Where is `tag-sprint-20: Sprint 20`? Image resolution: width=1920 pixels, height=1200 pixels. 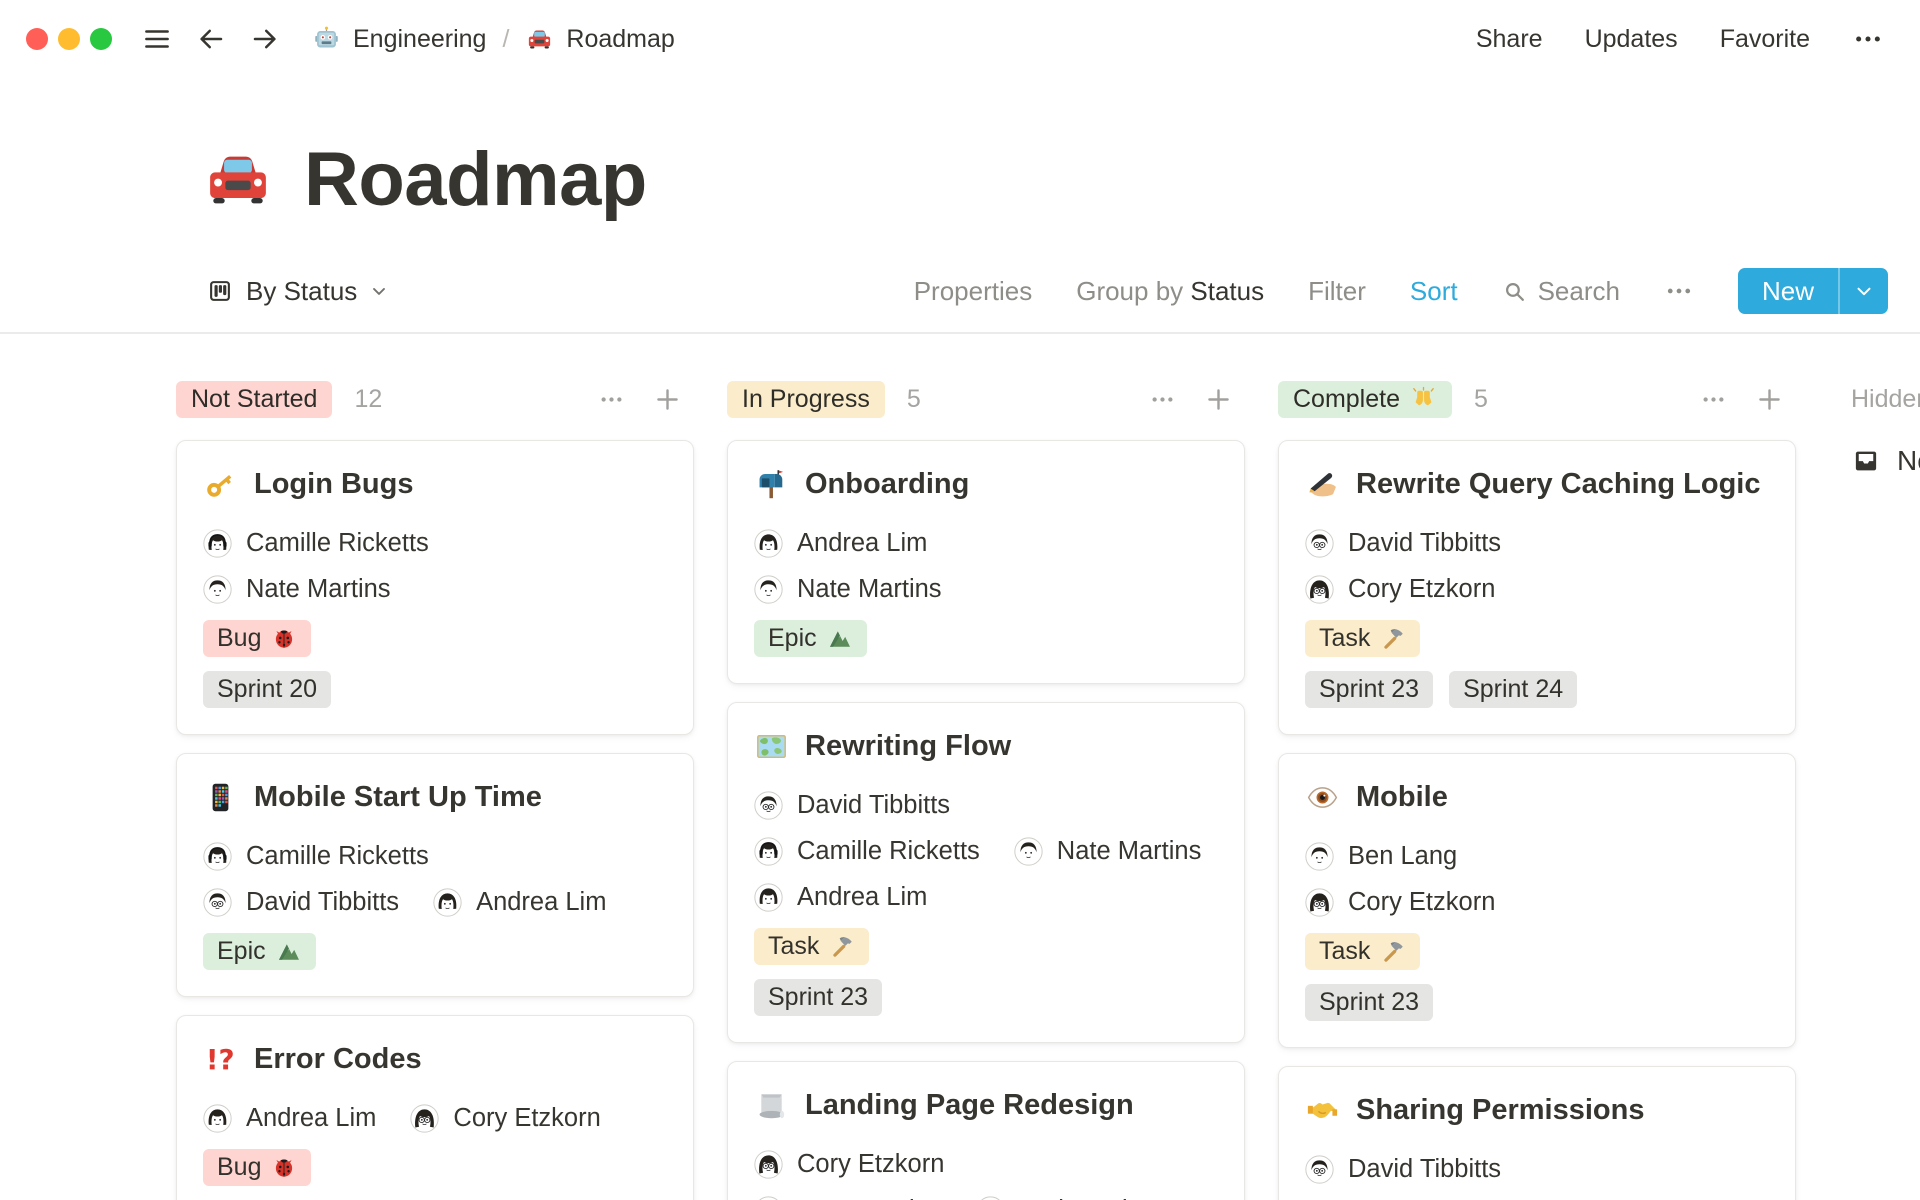 tag-sprint-20: Sprint 20 is located at coordinates (267, 689).